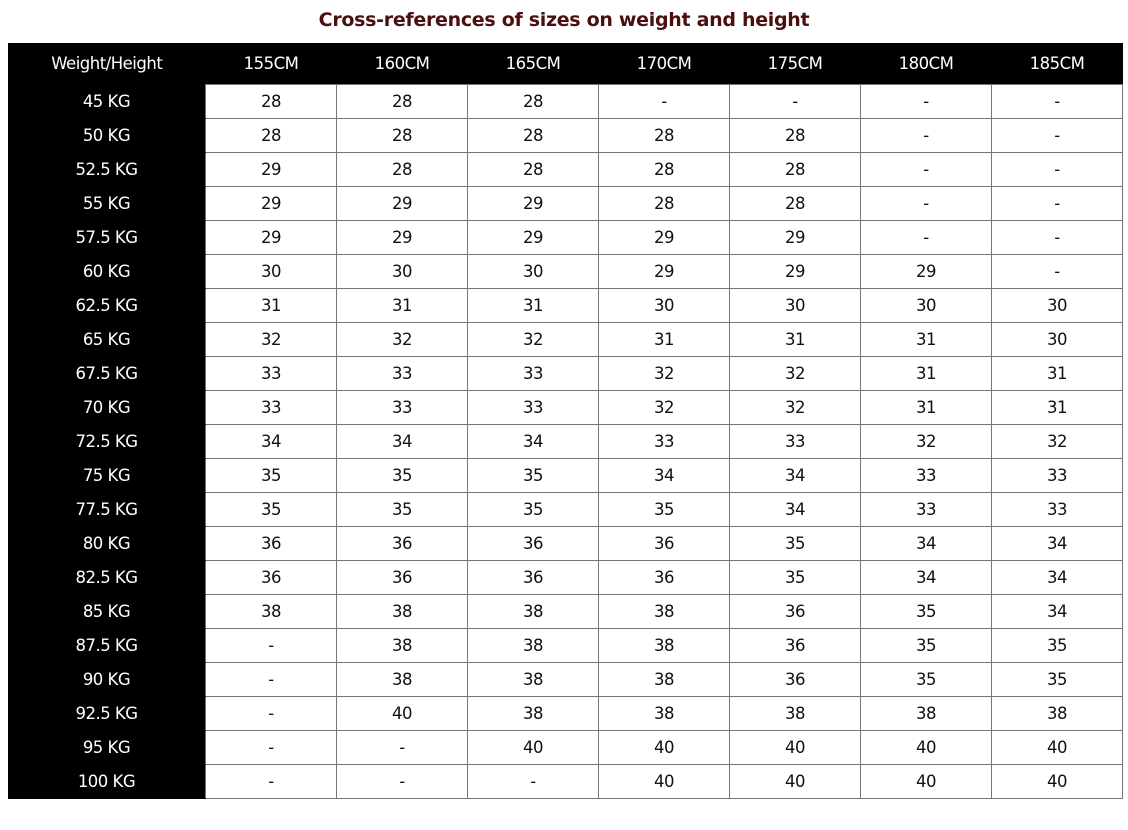 Image resolution: width=1128 pixels, height=830 pixels. I want to click on row-header-weight: 80 KG, so click(107, 543).